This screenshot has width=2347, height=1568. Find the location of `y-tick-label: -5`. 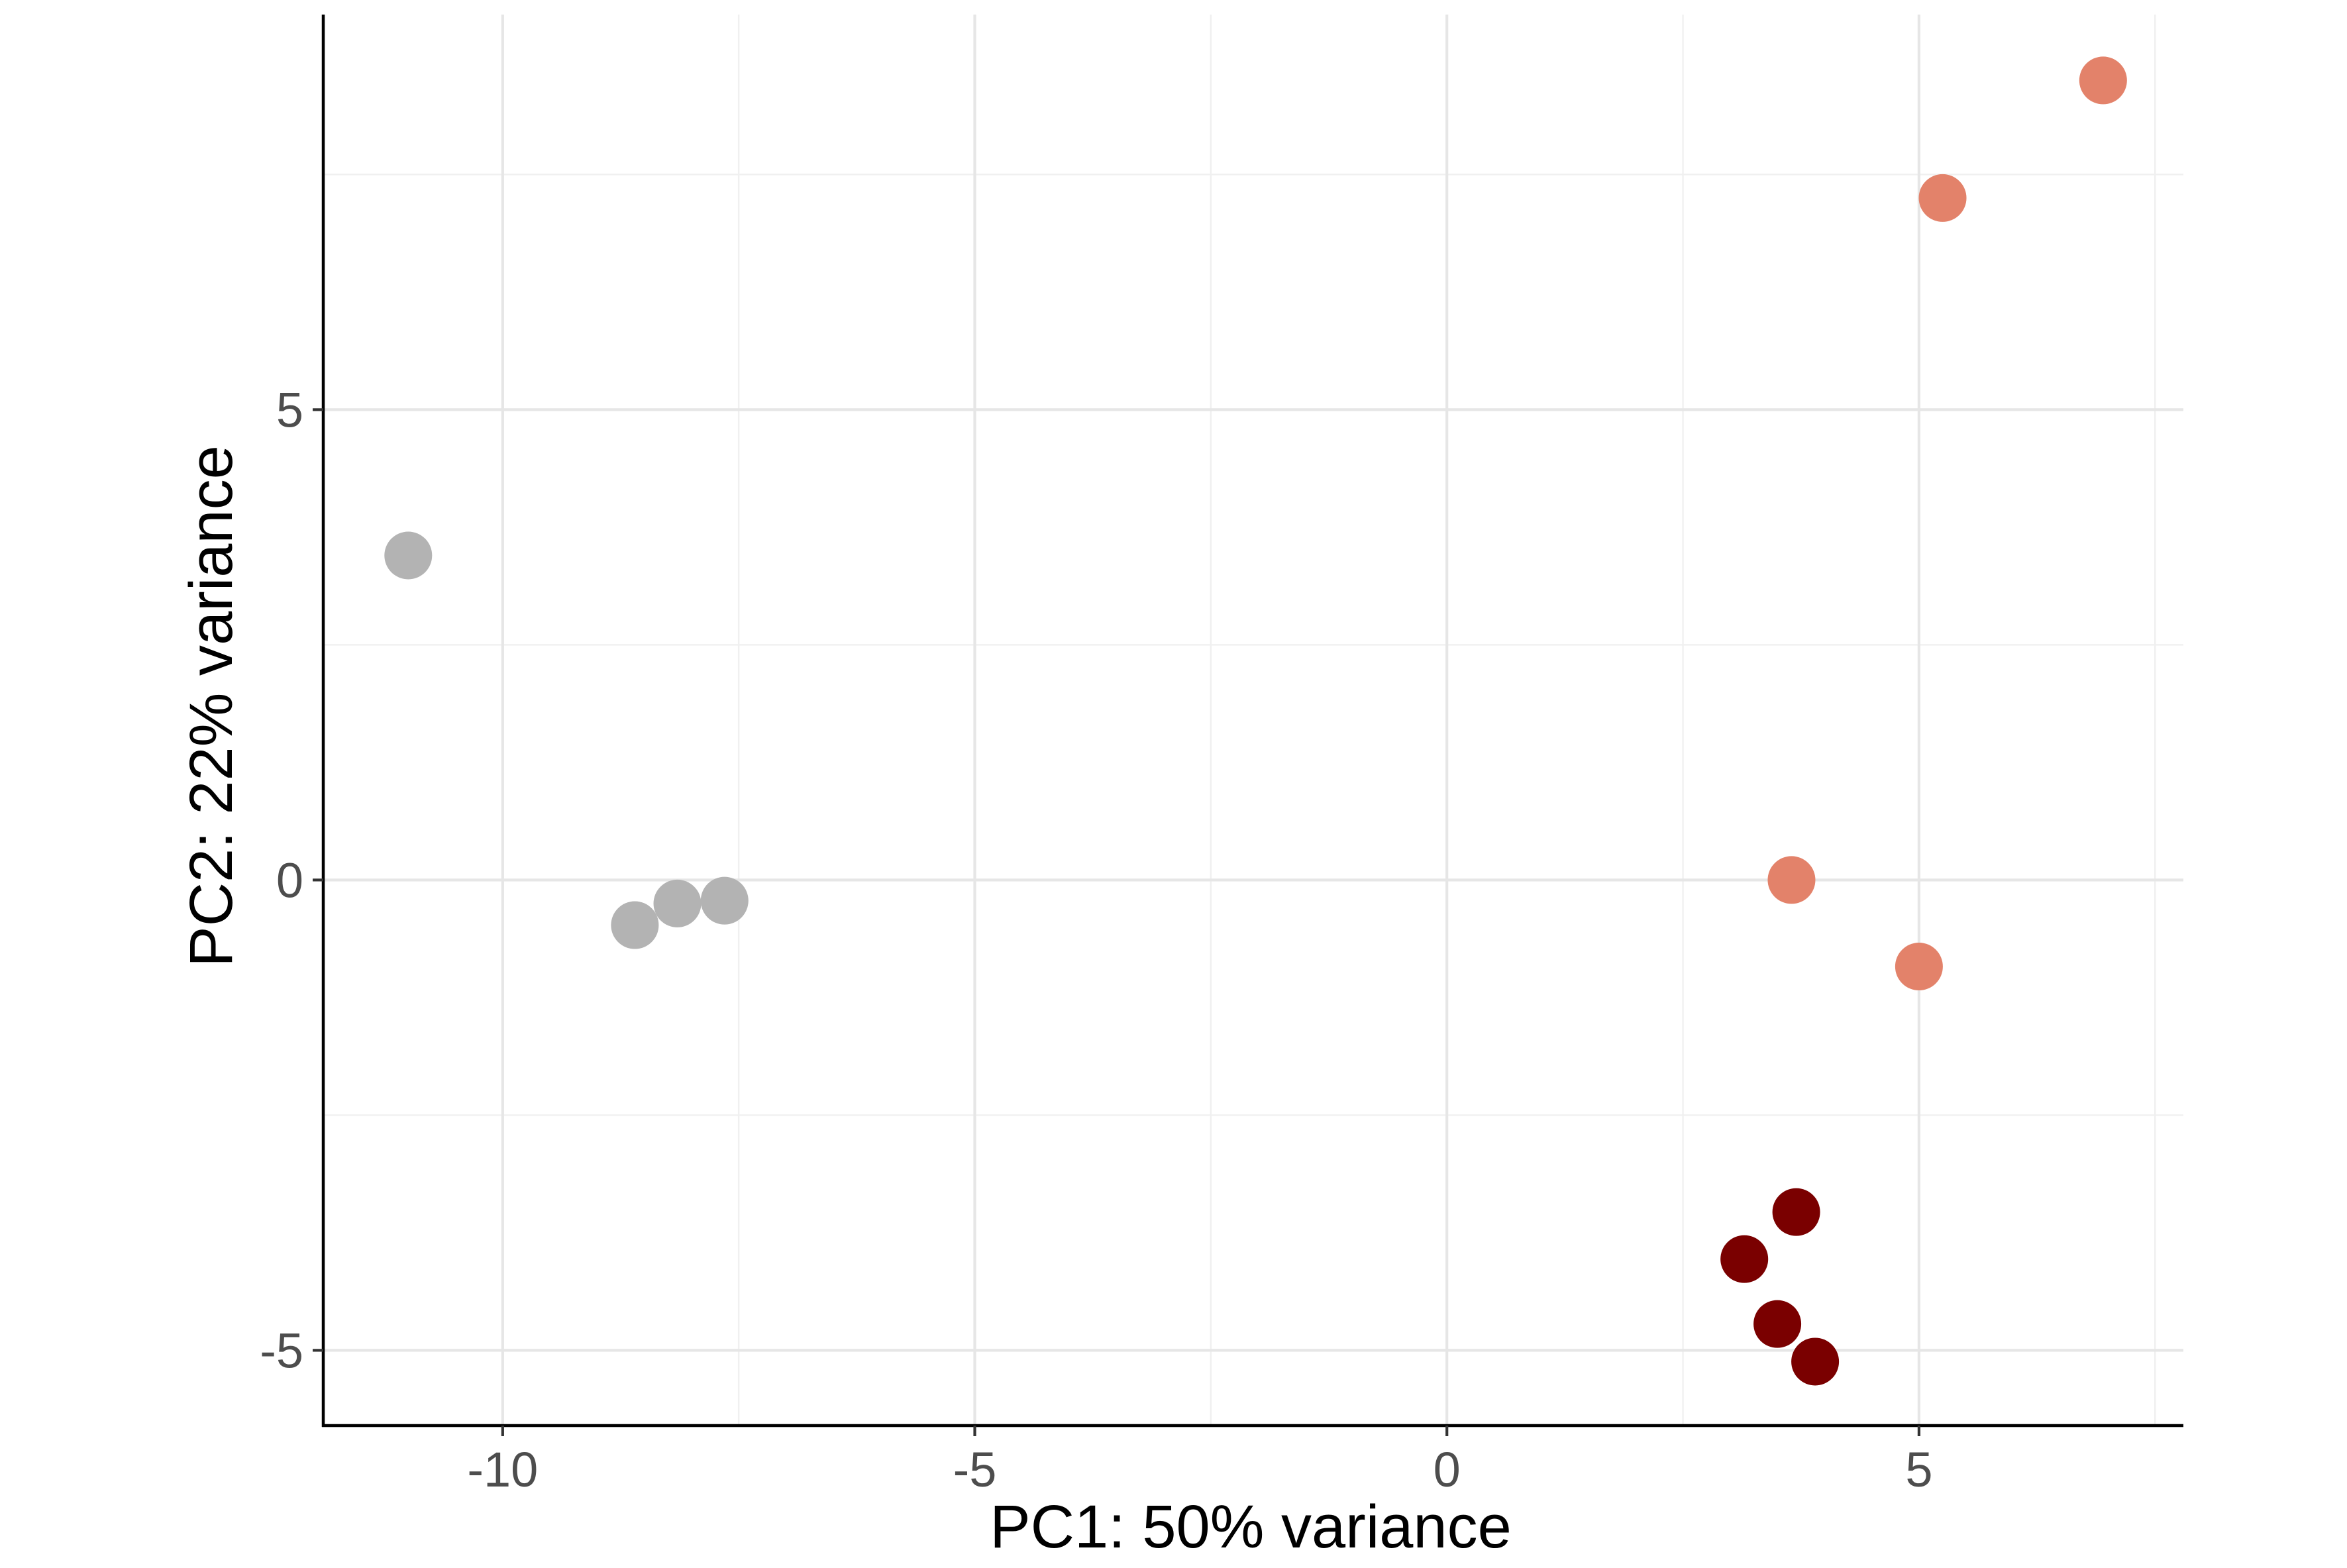

y-tick-label: -5 is located at coordinates (281, 1350).